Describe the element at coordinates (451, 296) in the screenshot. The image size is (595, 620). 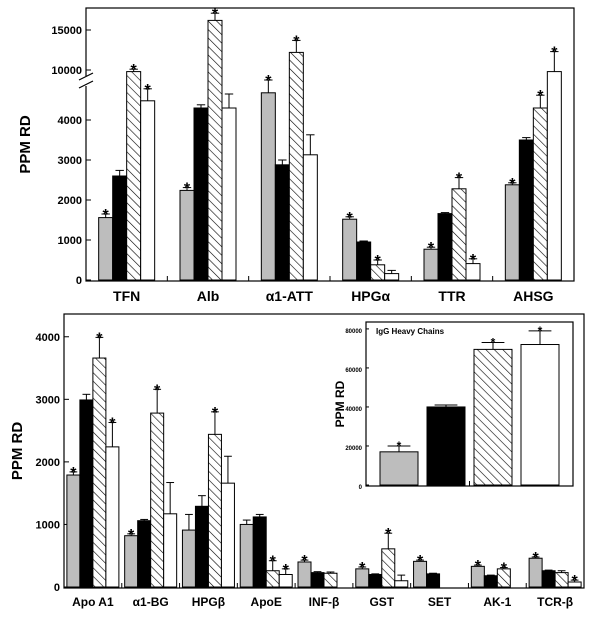
I see `top-chart-x-tick-label: TTR` at that location.